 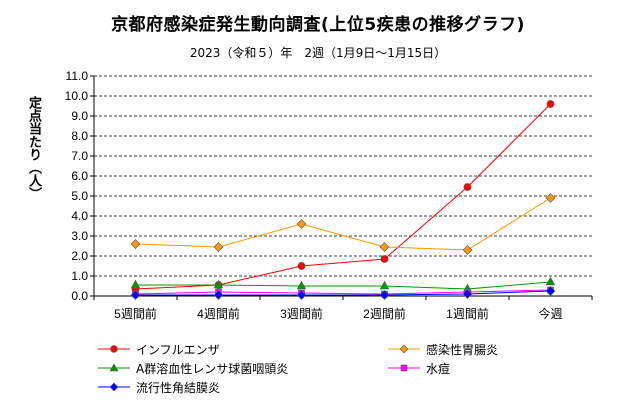 What do you see at coordinates (178, 349) in the screenshot?
I see `legend-label: インフルエンザ` at bounding box center [178, 349].